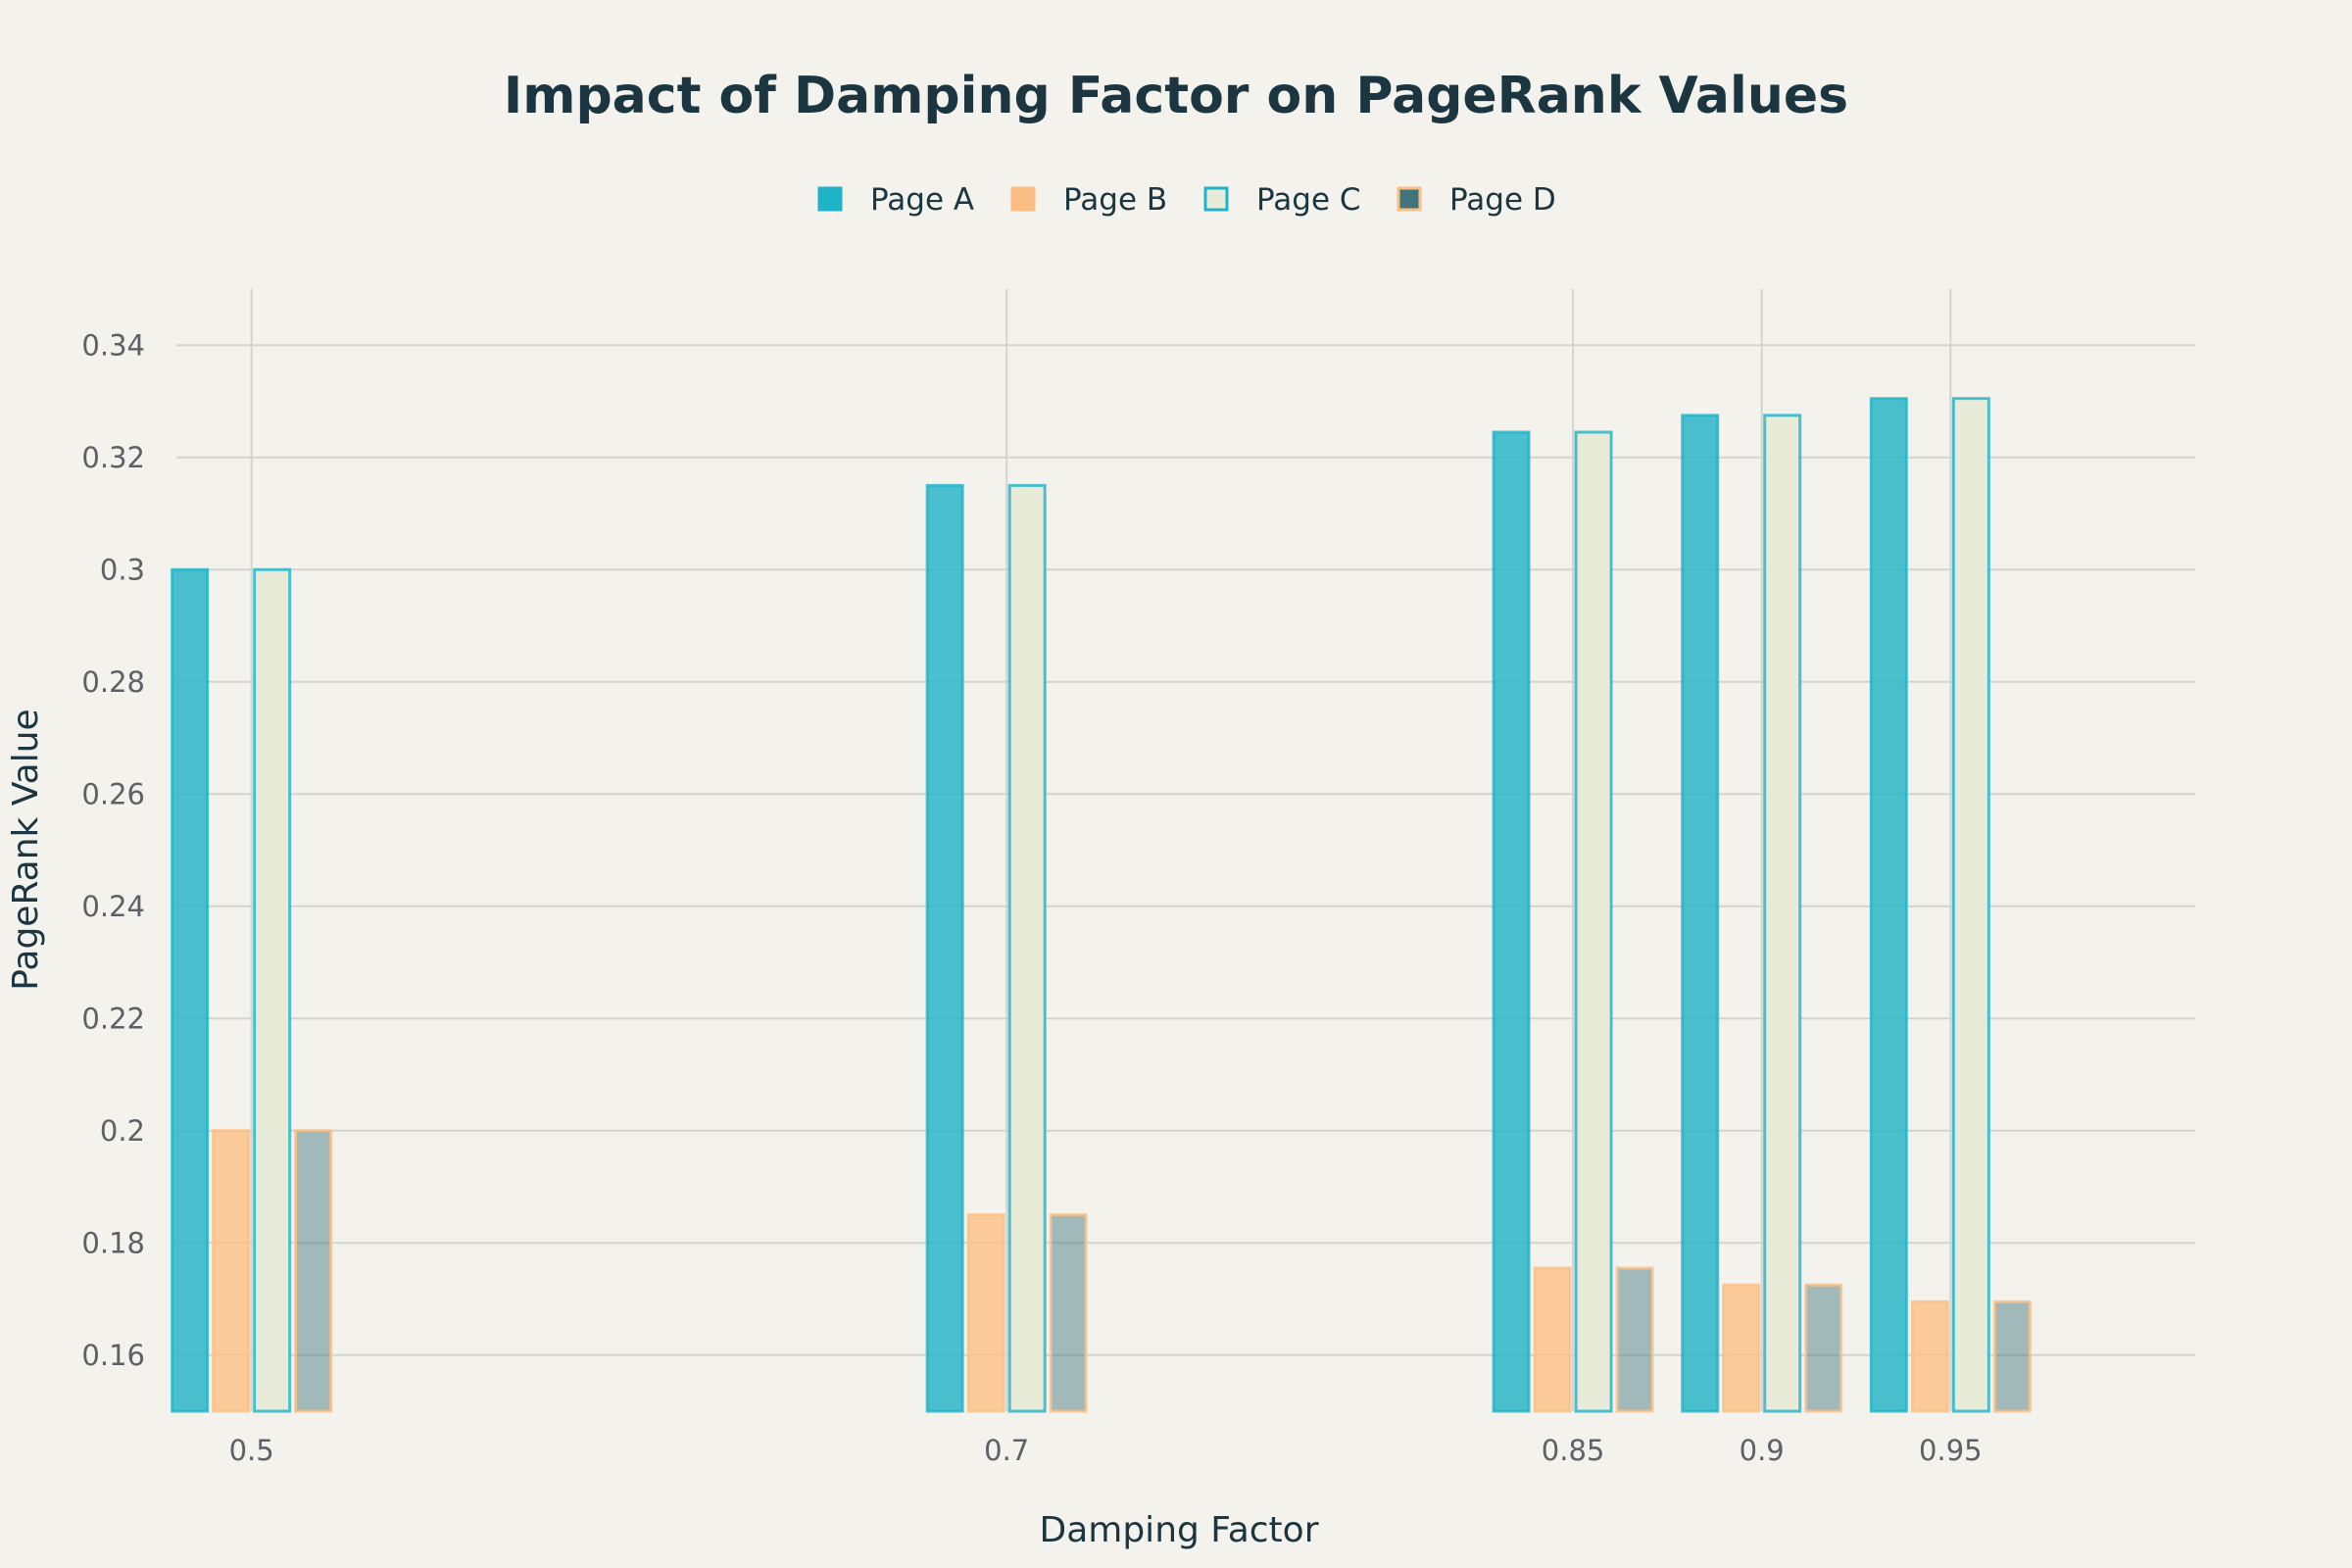  What do you see at coordinates (113, 1242) in the screenshot?
I see `y-tick-label: 0.18` at bounding box center [113, 1242].